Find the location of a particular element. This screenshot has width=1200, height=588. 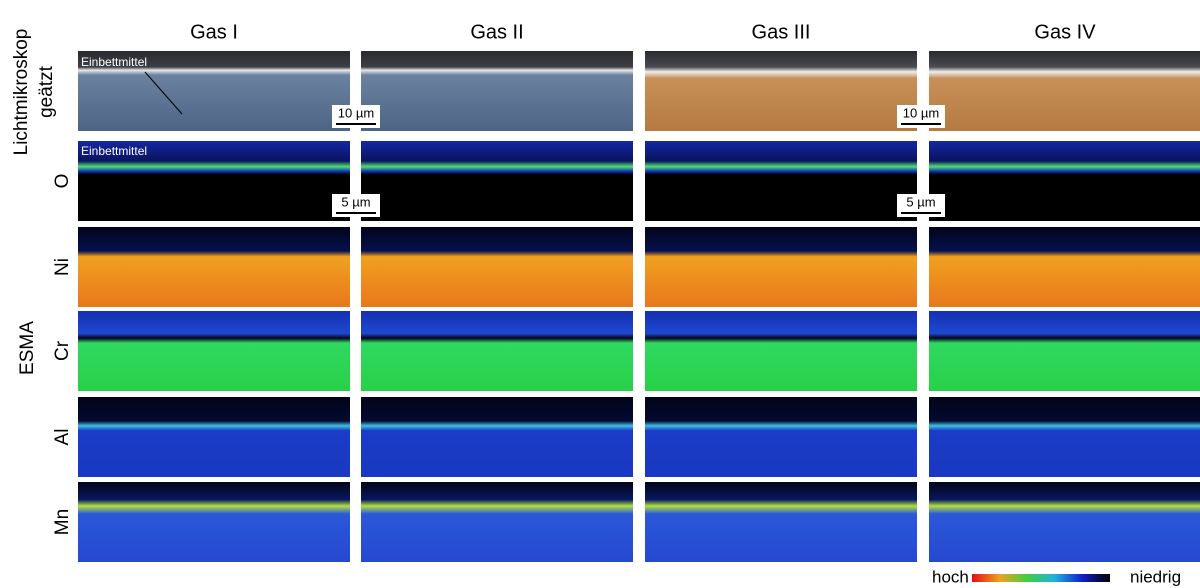

column-title: Gas IV is located at coordinates (1065, 32).